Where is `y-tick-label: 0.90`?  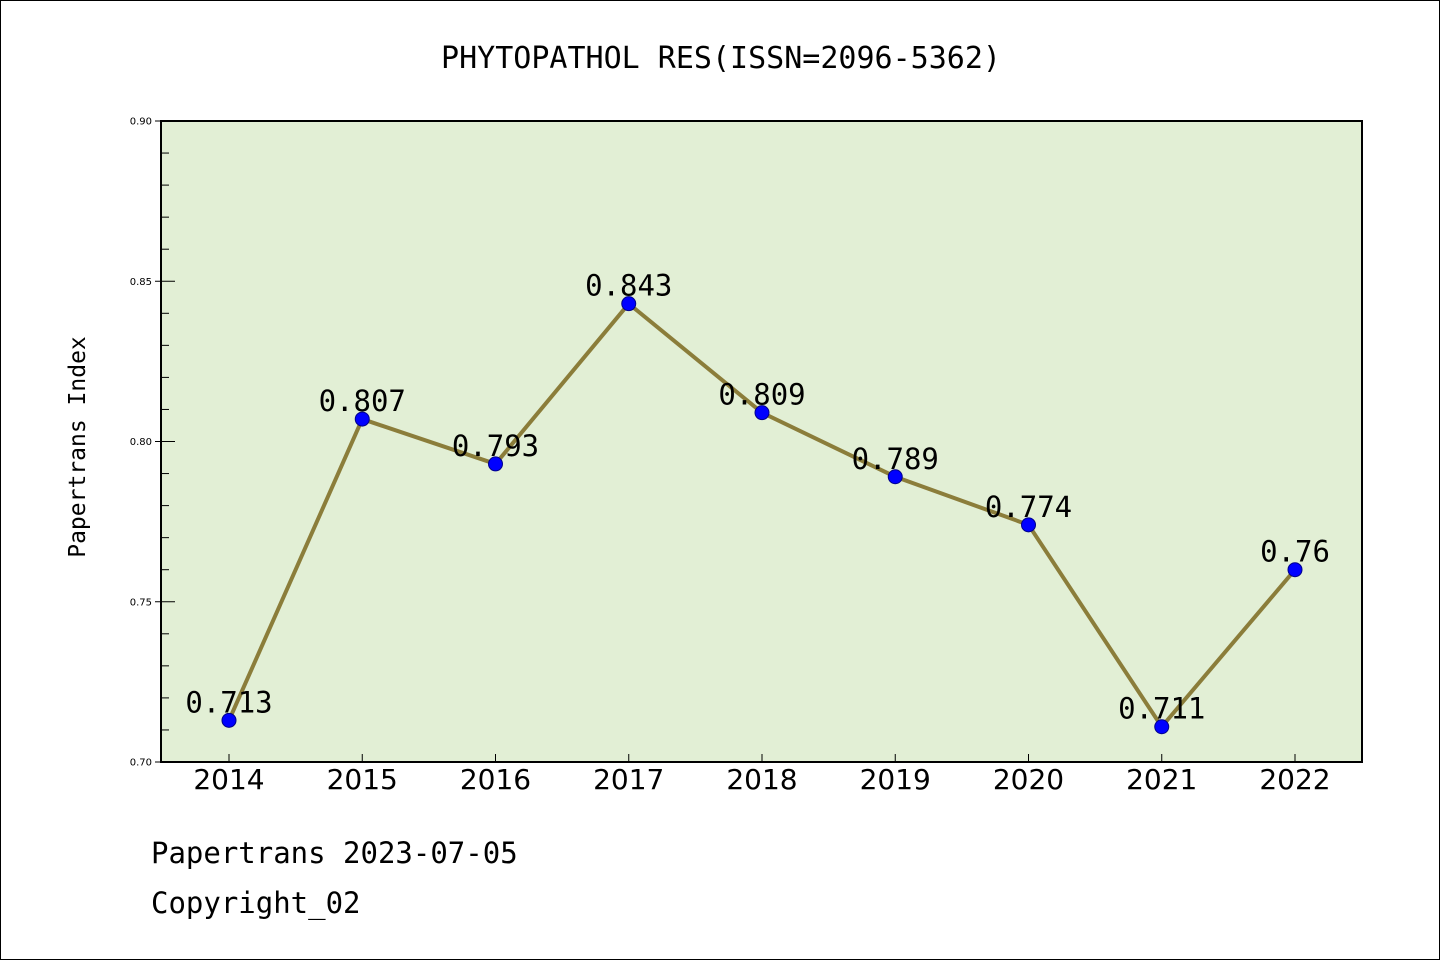 y-tick-label: 0.90 is located at coordinates (141, 122).